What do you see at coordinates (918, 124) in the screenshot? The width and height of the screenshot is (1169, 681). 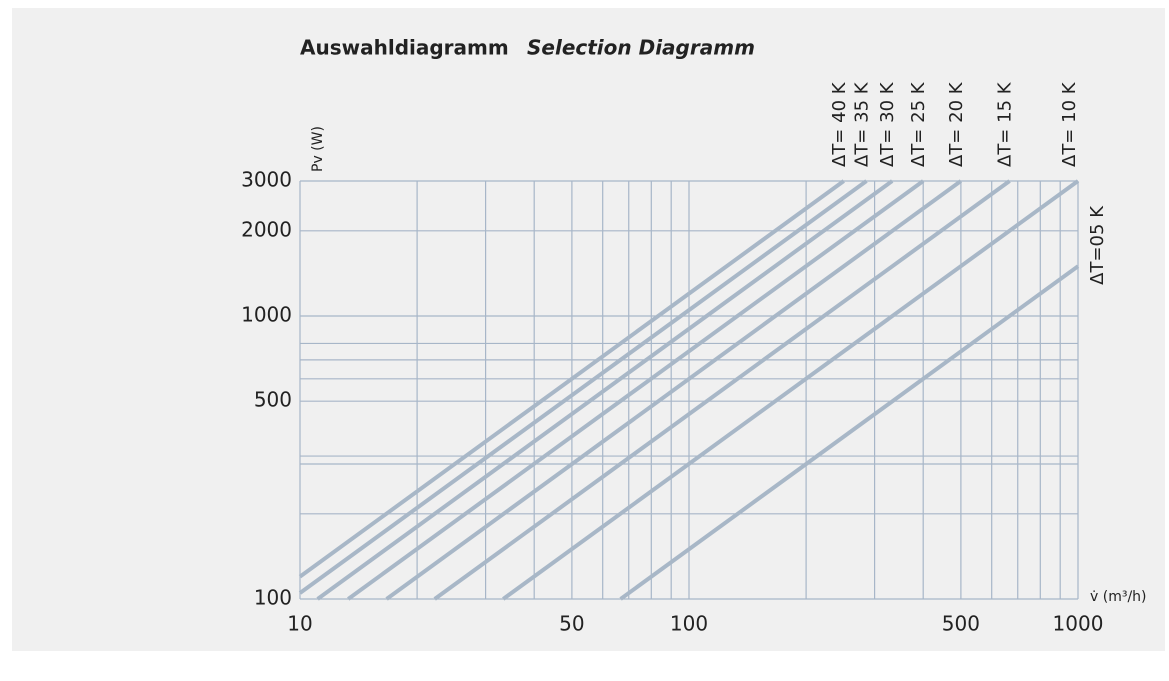 I see `series-label: ΔT= 25 K` at bounding box center [918, 124].